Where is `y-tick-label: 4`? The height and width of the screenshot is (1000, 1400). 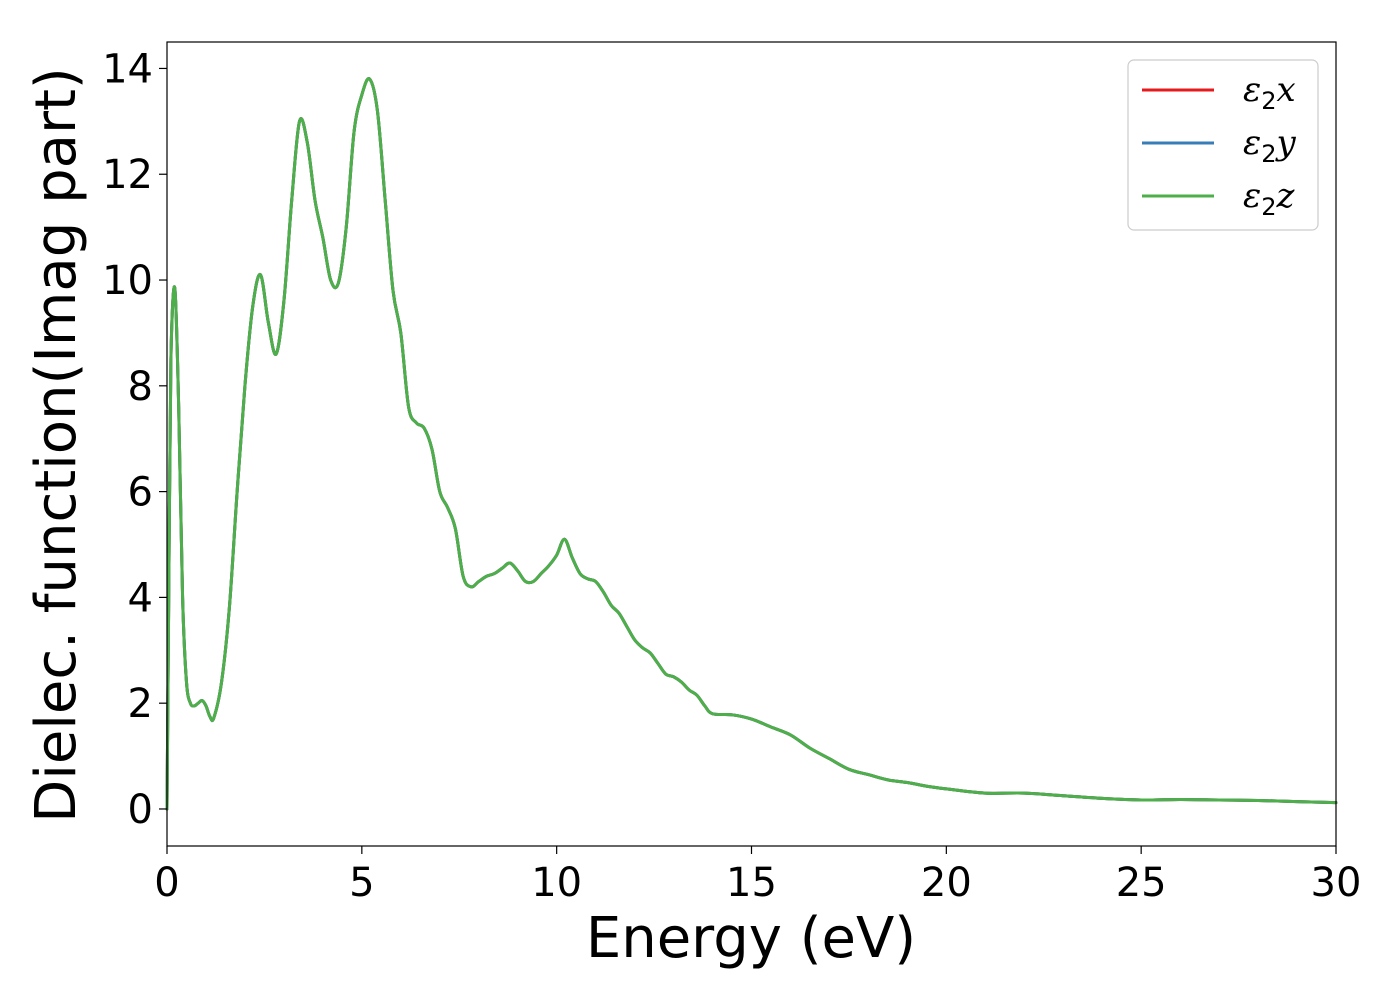 y-tick-label: 4 is located at coordinates (140, 598).